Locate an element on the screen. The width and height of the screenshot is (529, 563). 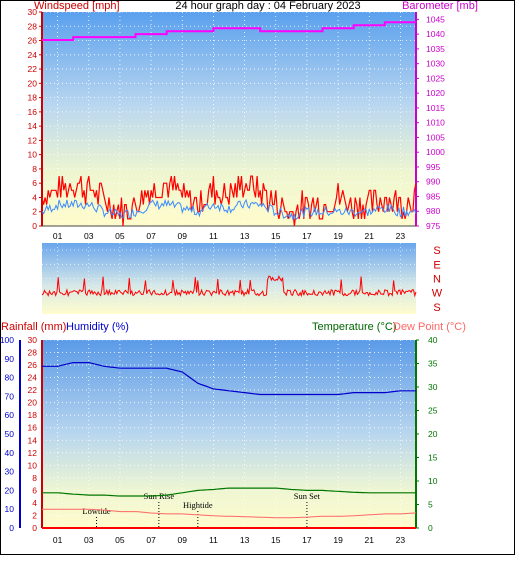
rain-tick-label: 20 is located at coordinates (33, 403).